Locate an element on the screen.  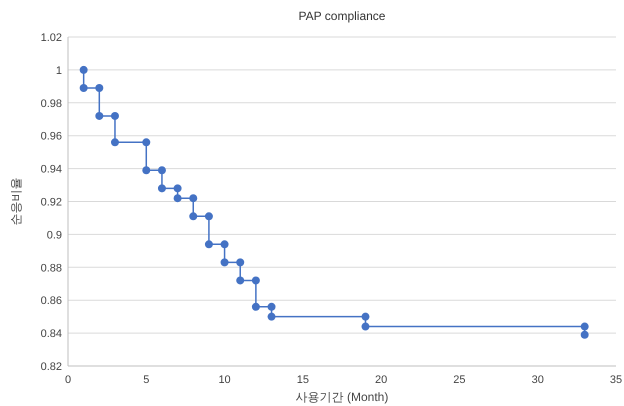
x-tick-label: 5 is located at coordinates (146, 380).